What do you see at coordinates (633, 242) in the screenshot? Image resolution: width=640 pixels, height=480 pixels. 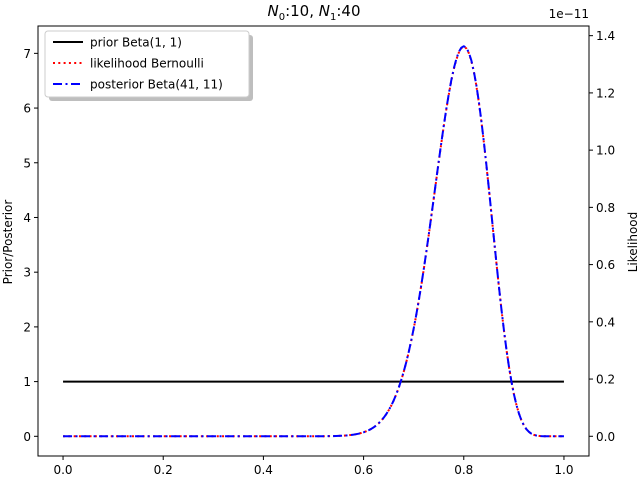 I see `right-axis-label: Likelihood` at bounding box center [633, 242].